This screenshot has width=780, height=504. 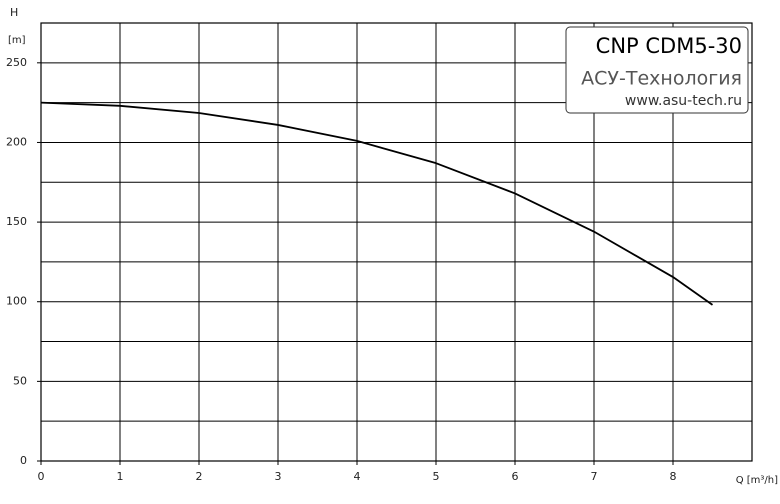 I want to click on x-tick-label: 7, so click(x=594, y=476).